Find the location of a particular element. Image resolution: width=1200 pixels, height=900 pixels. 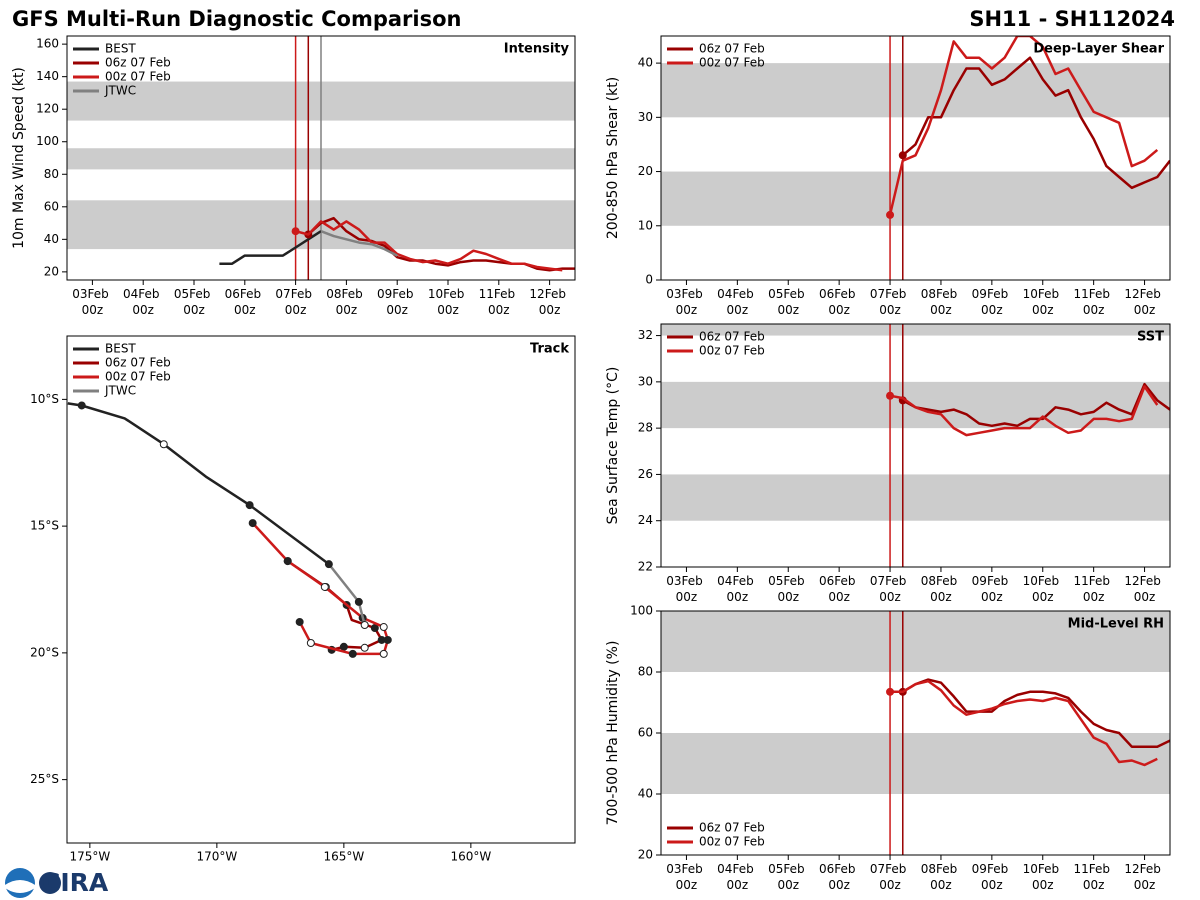

cira-text: CIRA is located at coordinates (75, 882).